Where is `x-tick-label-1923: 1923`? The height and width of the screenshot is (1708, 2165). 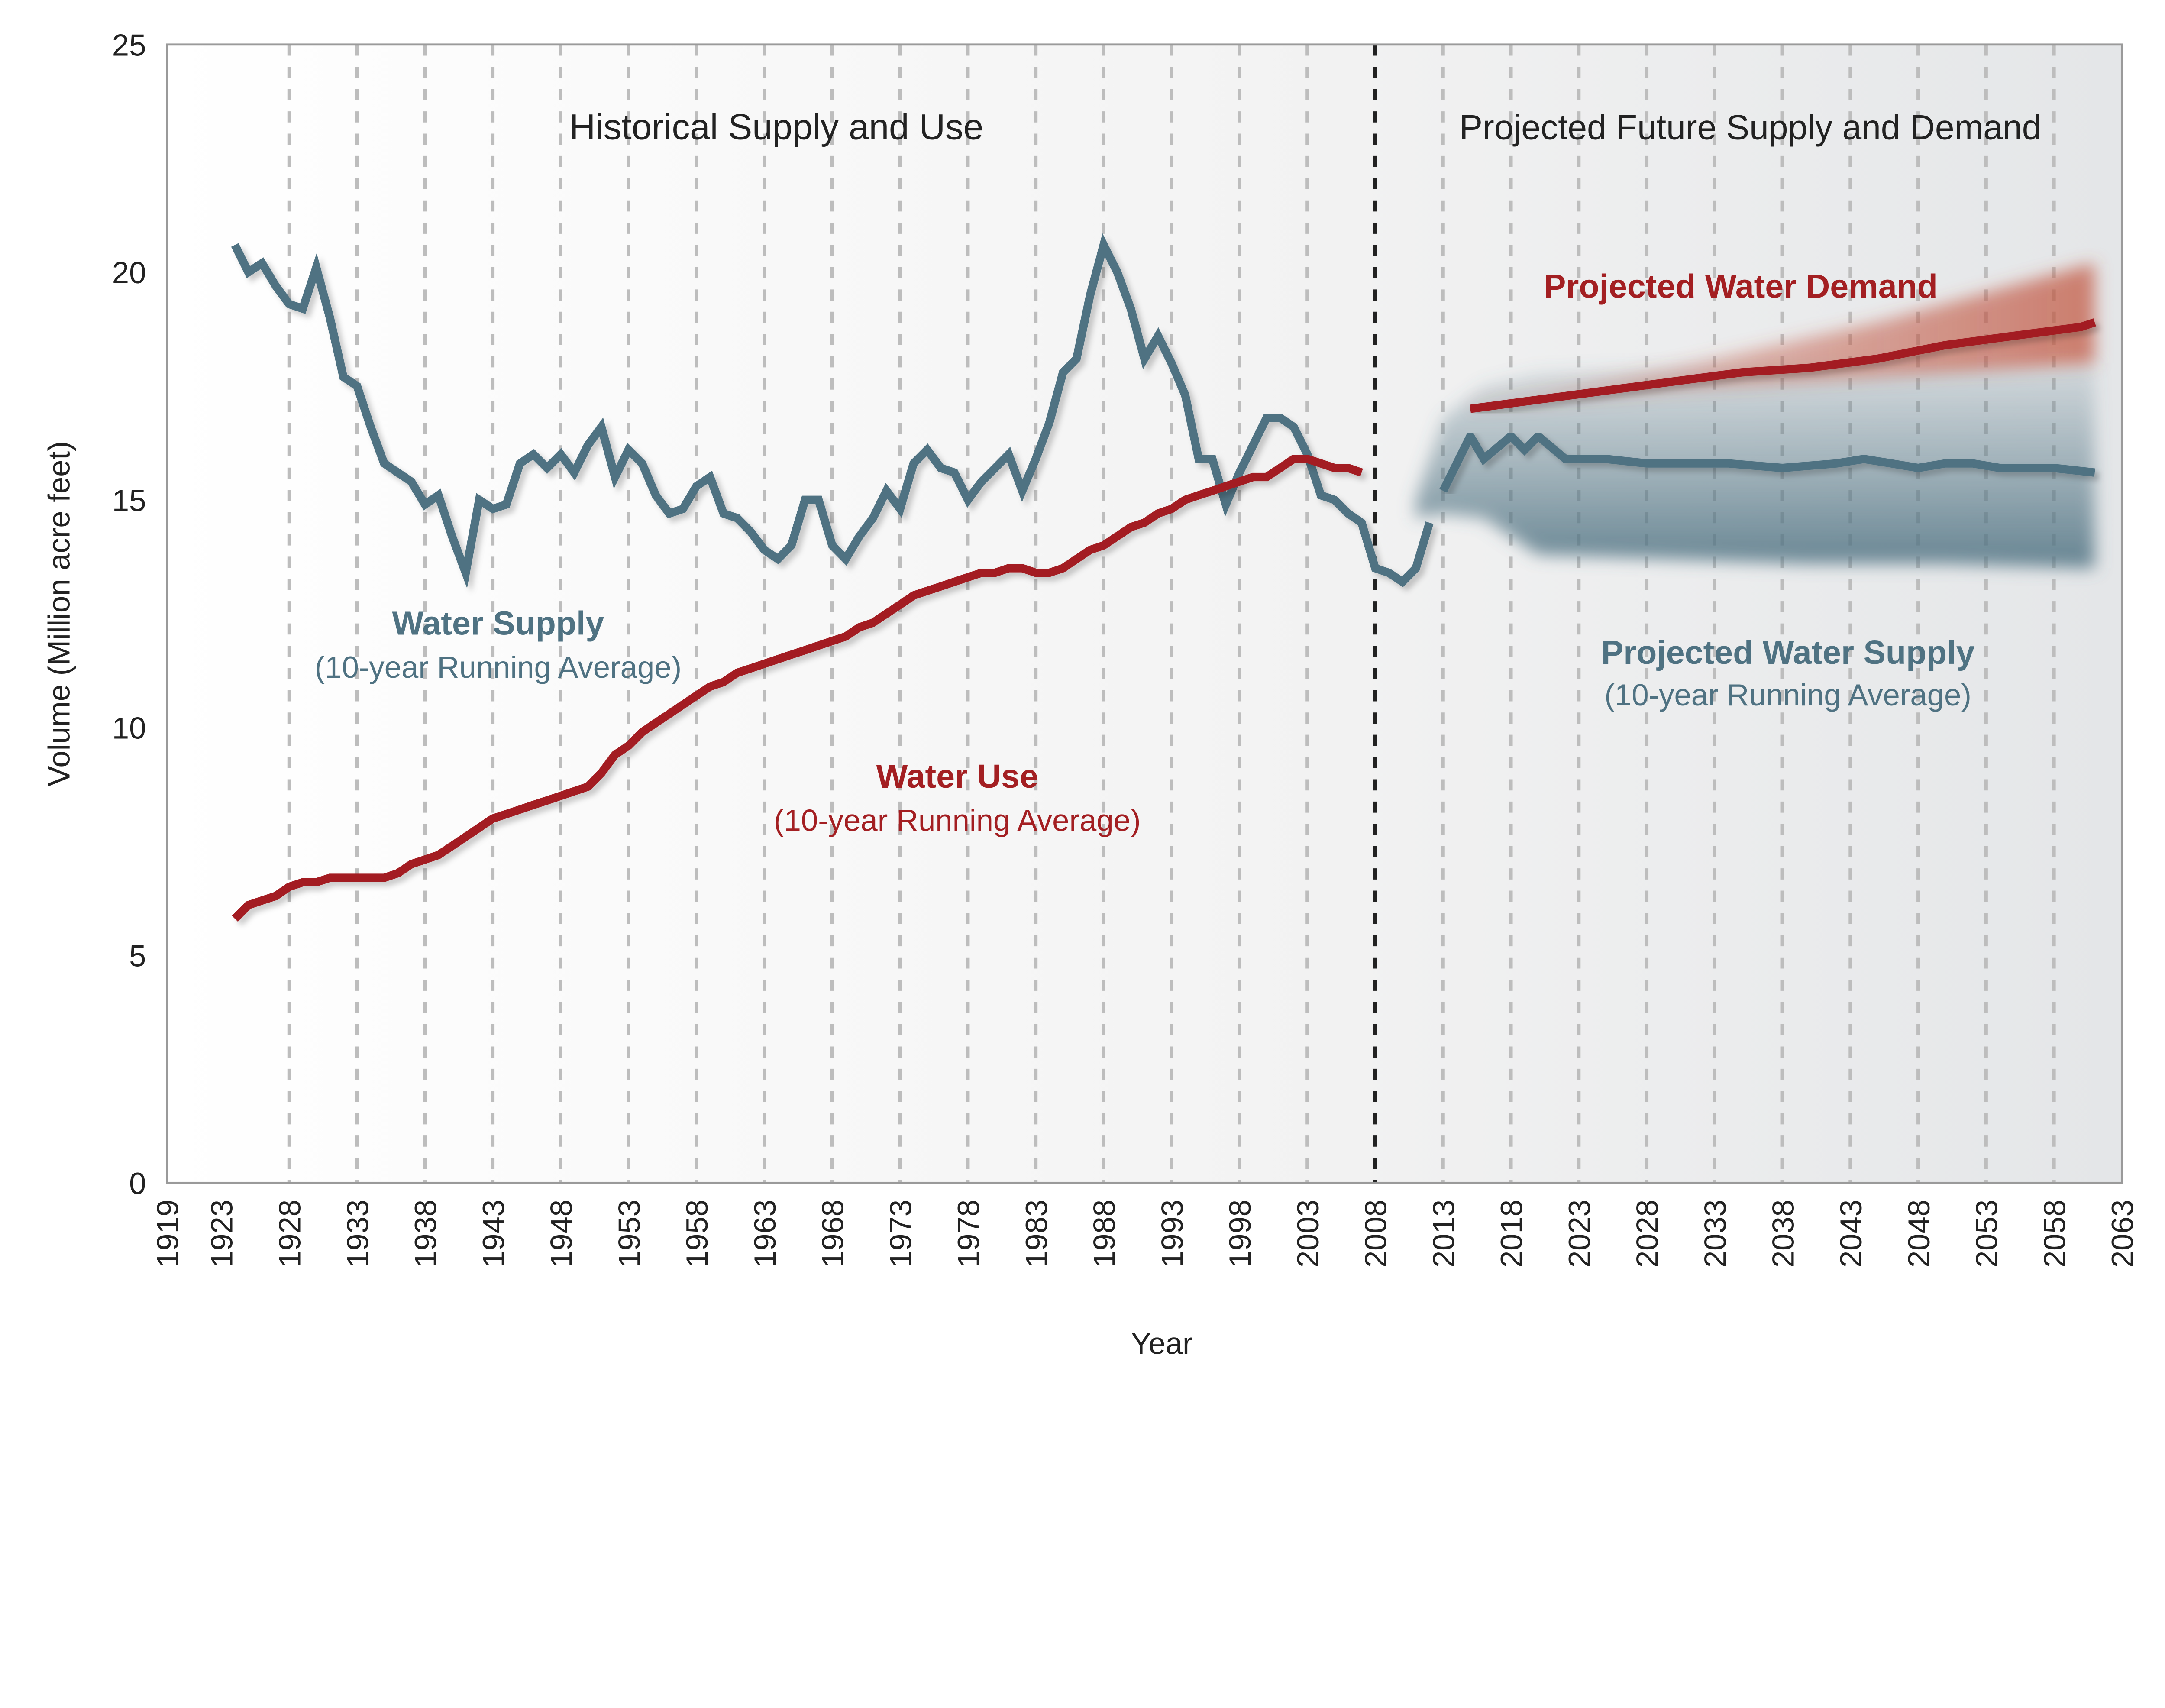
x-tick-label-1923: 1923 is located at coordinates (222, 1234).